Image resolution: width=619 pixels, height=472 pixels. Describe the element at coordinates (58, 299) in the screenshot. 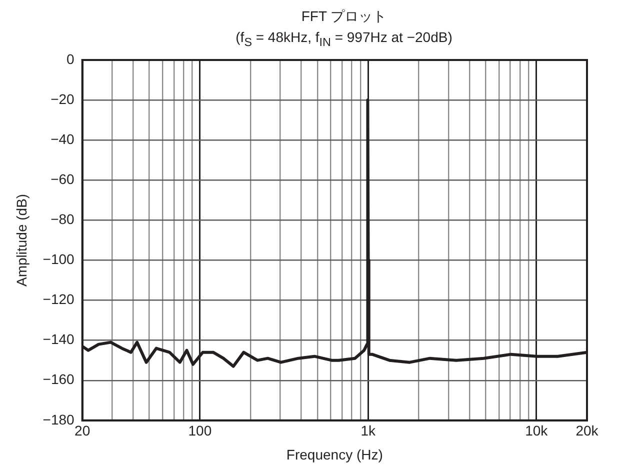

I see `y-tick-label: −120` at that location.